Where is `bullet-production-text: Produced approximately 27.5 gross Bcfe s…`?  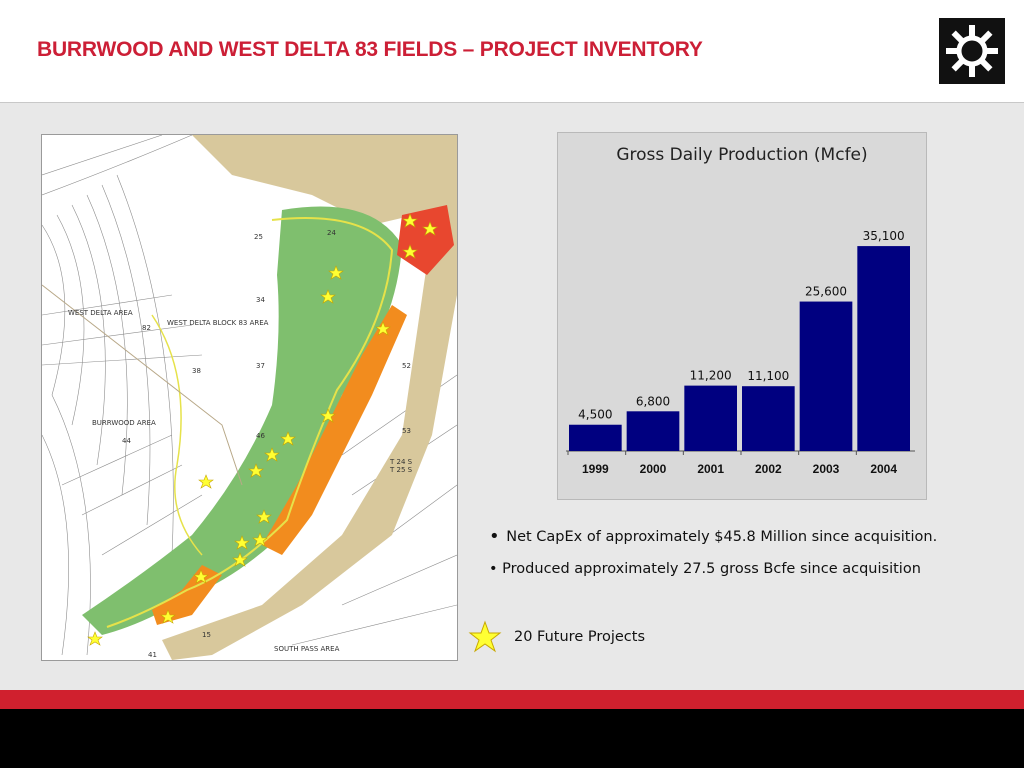 bullet-production-text: Produced approximately 27.5 gross Bcfe s… is located at coordinates (711, 569).